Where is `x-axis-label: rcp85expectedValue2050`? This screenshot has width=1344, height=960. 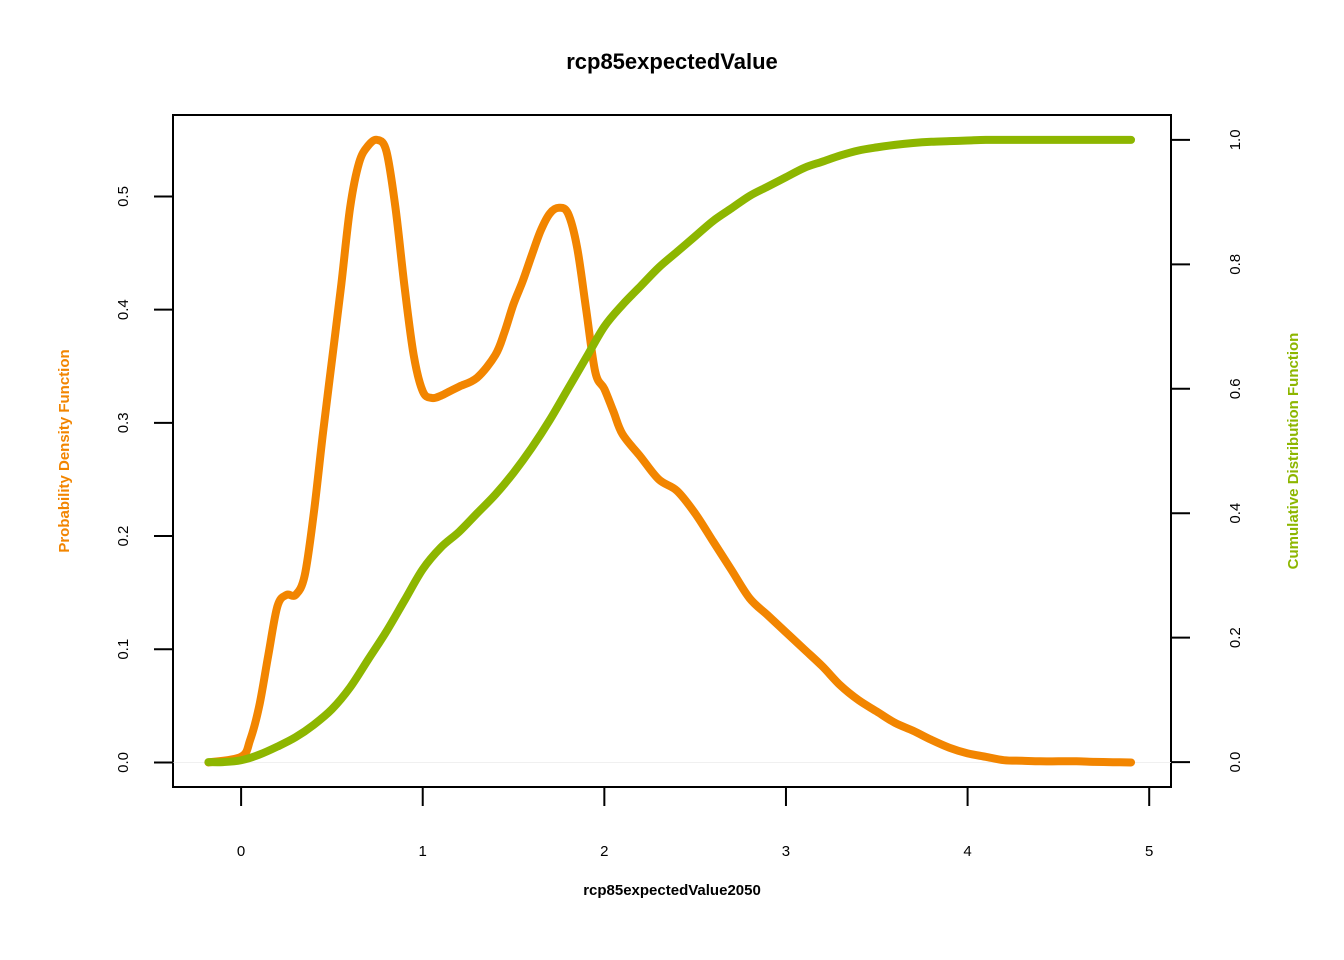 x-axis-label: rcp85expectedValue2050 is located at coordinates (672, 890).